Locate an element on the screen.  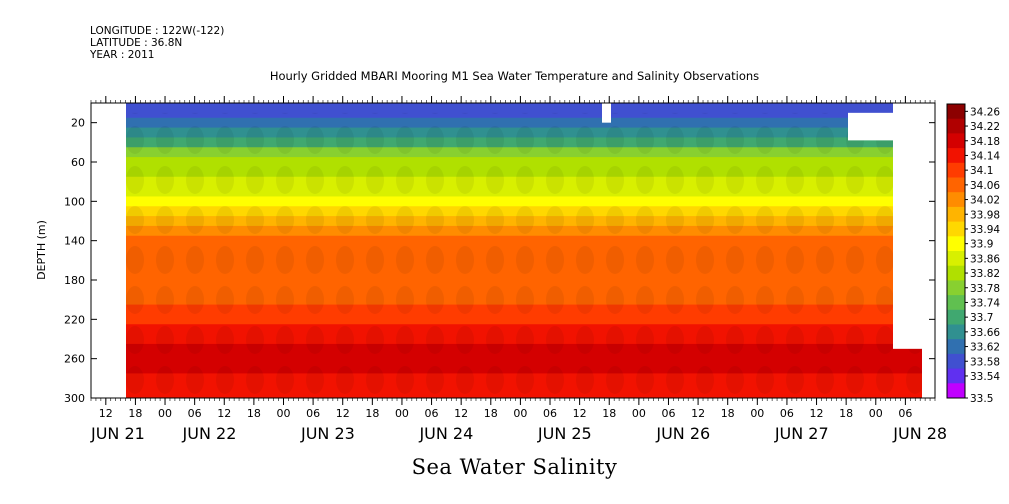
y-tick-label: 300 is located at coordinates (74, 398).